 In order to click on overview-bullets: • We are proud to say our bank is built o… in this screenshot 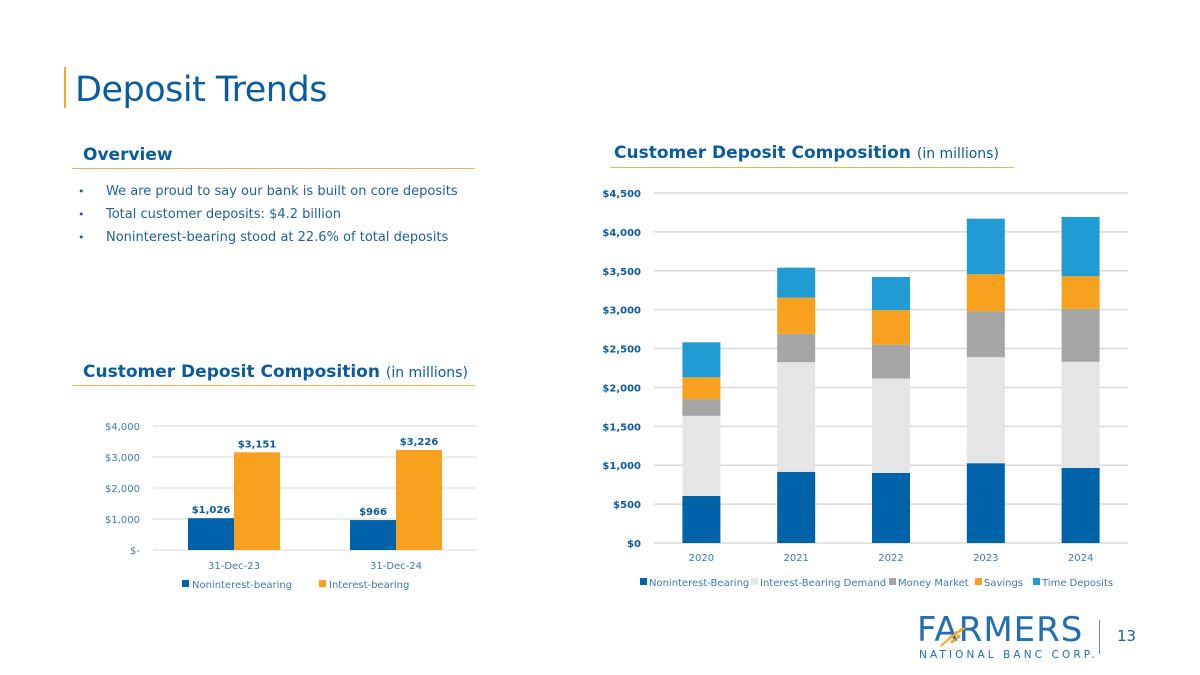, I will do `click(268, 214)`.